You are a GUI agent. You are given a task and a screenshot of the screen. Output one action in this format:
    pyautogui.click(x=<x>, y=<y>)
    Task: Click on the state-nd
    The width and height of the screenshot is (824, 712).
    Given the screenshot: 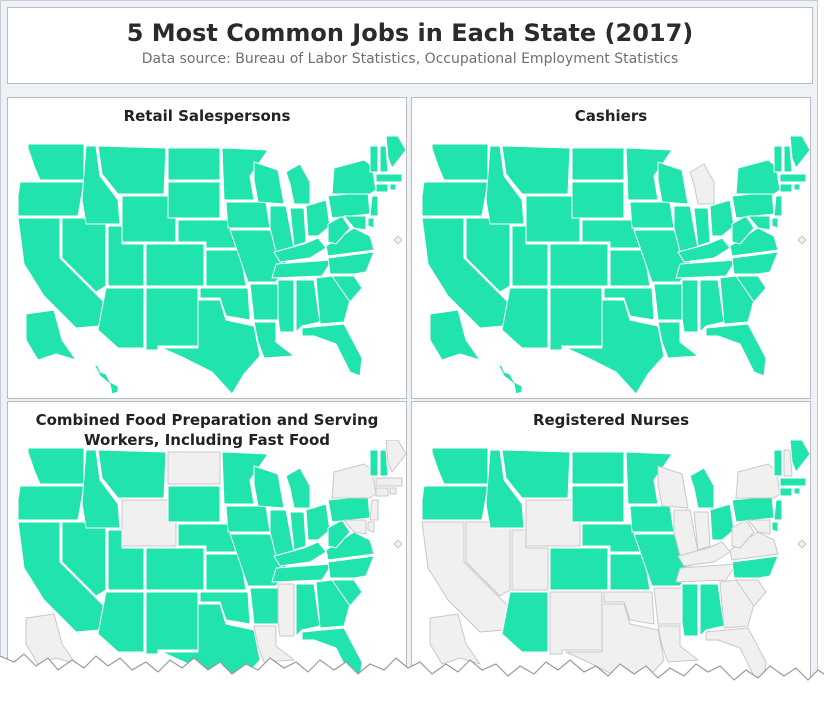 What is the action you would take?
    pyautogui.click(x=194, y=164)
    